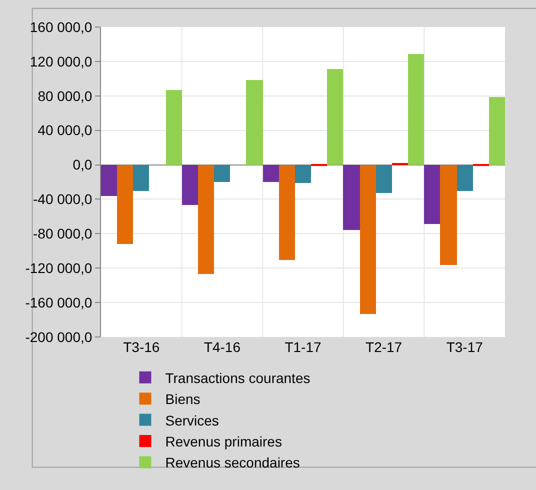 This screenshot has width=536, height=490. I want to click on legend-label: Revenus secondaires, so click(232, 462).